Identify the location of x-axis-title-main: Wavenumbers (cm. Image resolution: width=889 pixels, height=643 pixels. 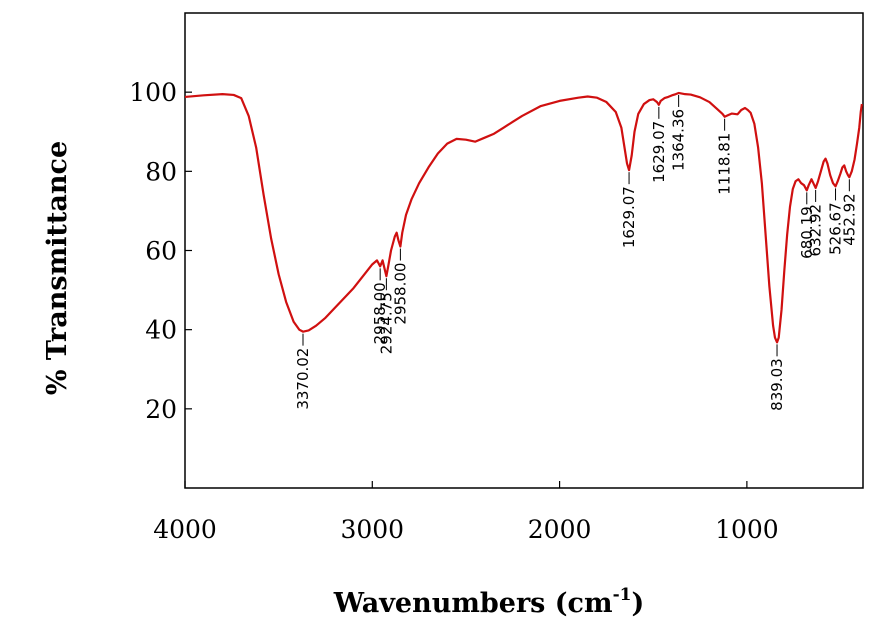
(473, 603).